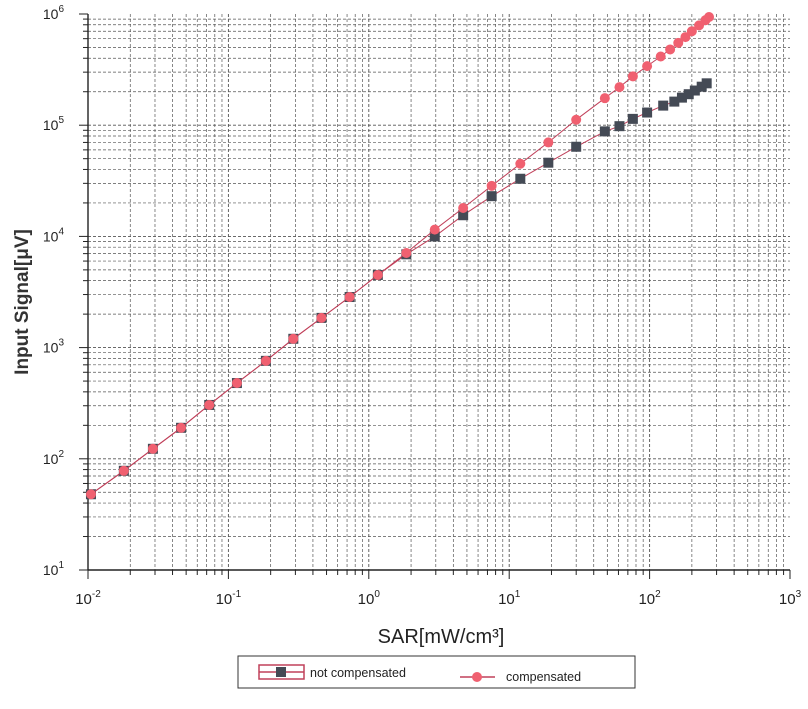  What do you see at coordinates (54, 124) in the screenshot?
I see `y-tick-label: 10⁵` at bounding box center [54, 124].